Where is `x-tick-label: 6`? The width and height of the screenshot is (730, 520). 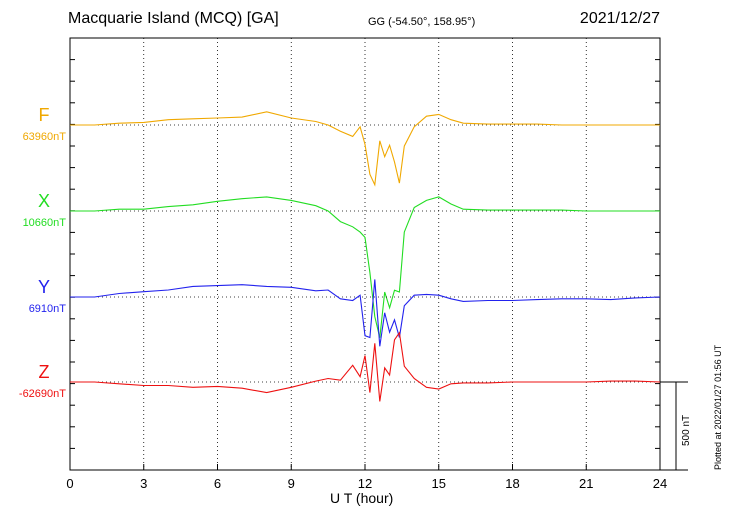
x-tick-label: 6 is located at coordinates (217, 483).